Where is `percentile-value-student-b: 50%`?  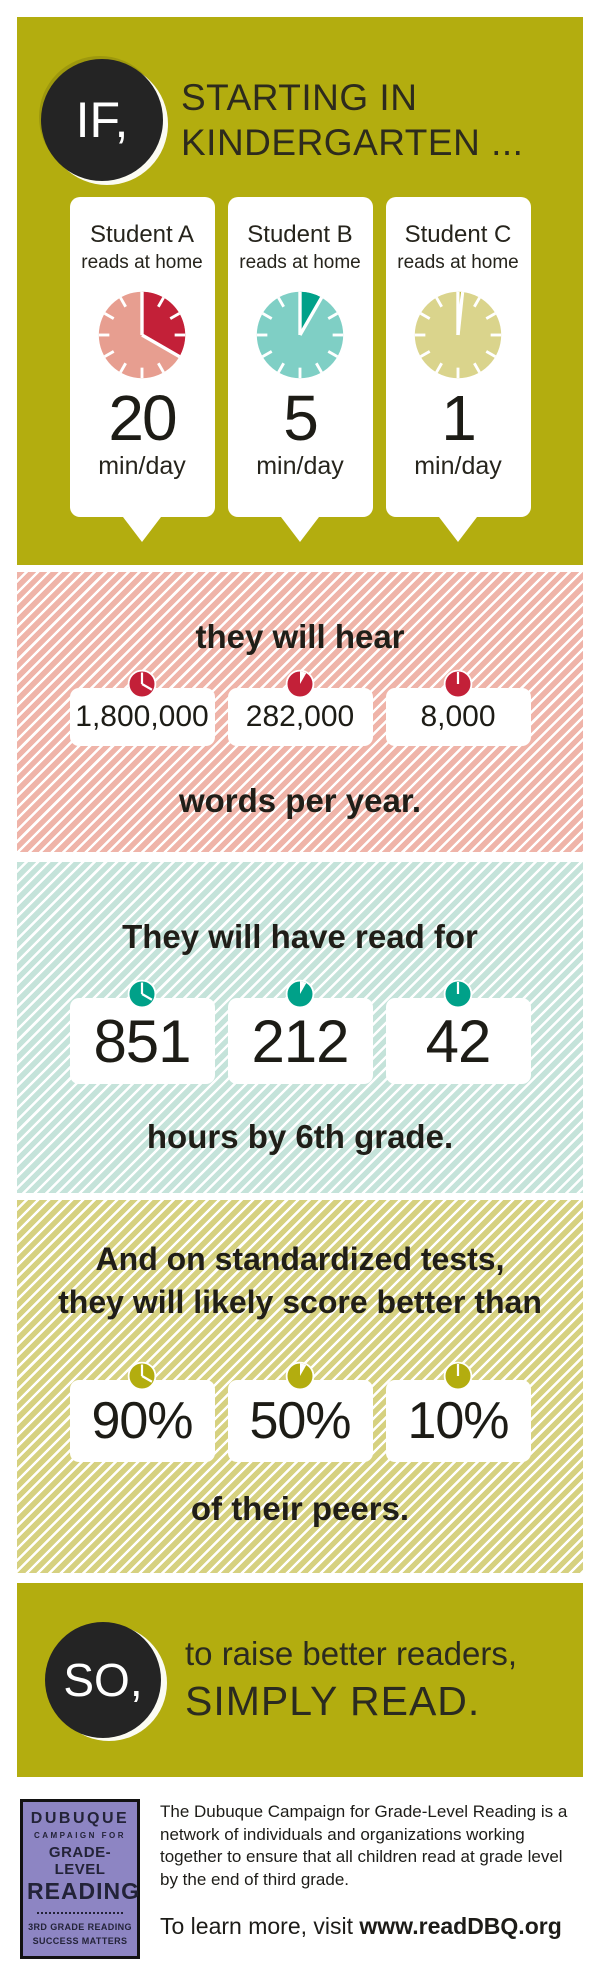 percentile-value-student-b: 50% is located at coordinates (300, 1412).